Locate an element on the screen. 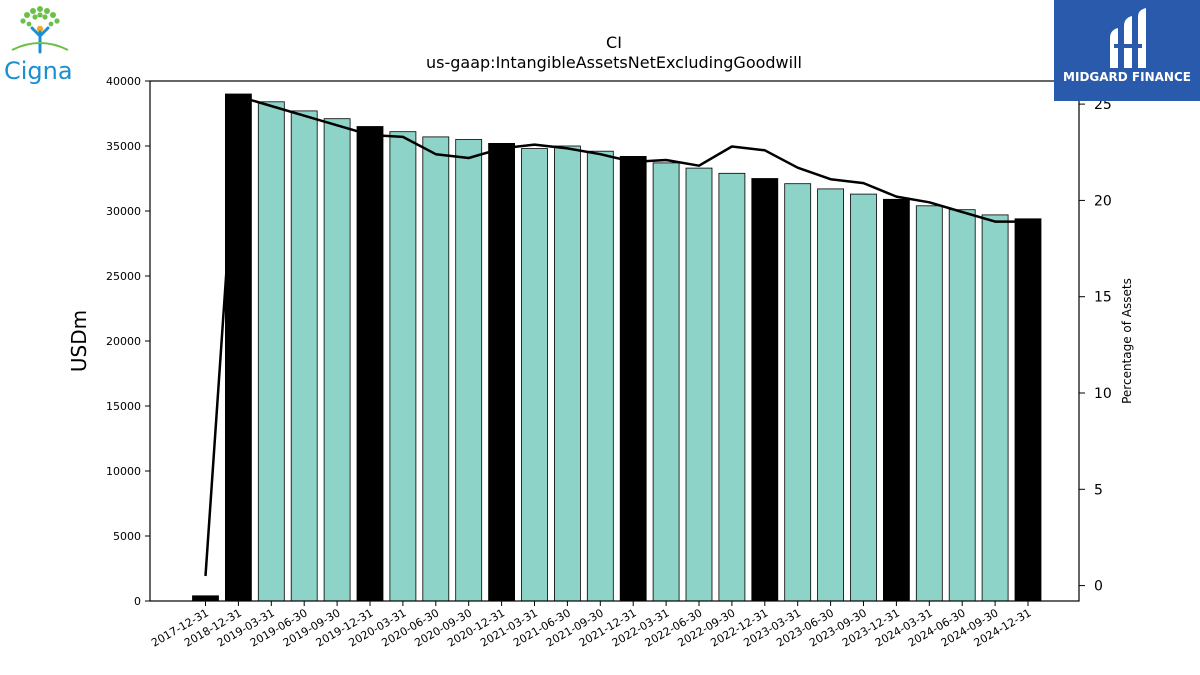  y-tick-label: 20000 is located at coordinates (123, 341).